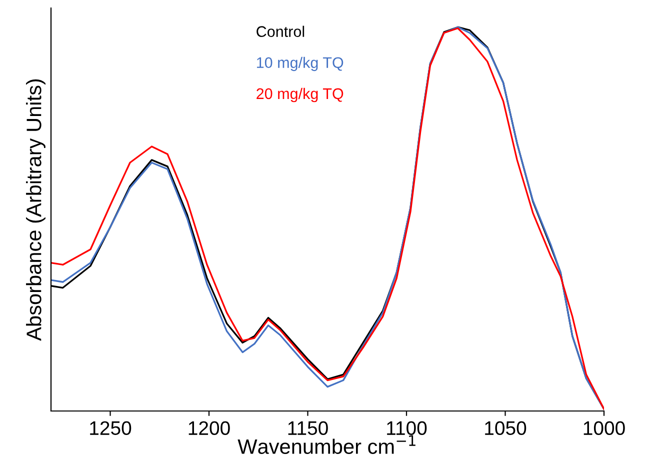 The height and width of the screenshot is (463, 647). I want to click on x-tick-label: 1000, so click(604, 428).